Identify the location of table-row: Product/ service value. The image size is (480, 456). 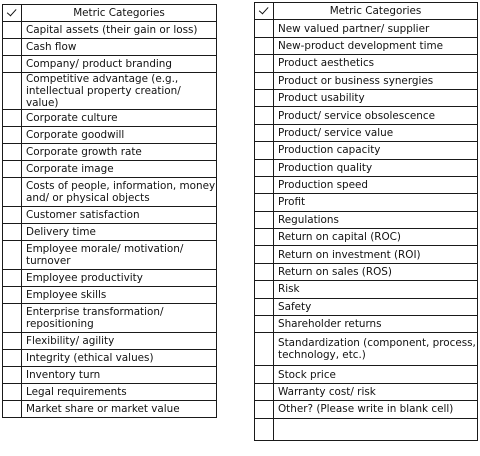
(366, 133).